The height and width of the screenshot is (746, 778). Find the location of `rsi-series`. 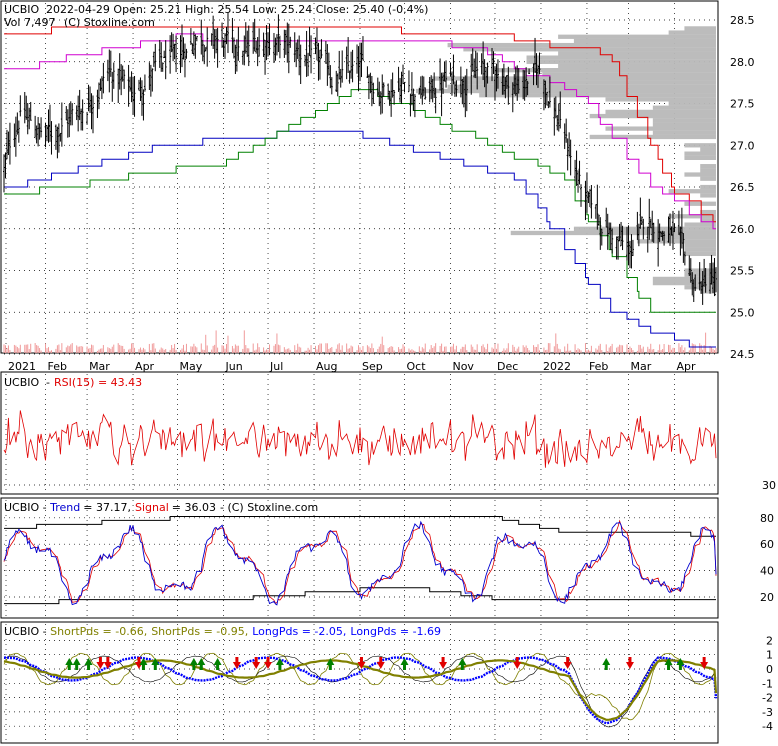

rsi-series is located at coordinates (360, 439).